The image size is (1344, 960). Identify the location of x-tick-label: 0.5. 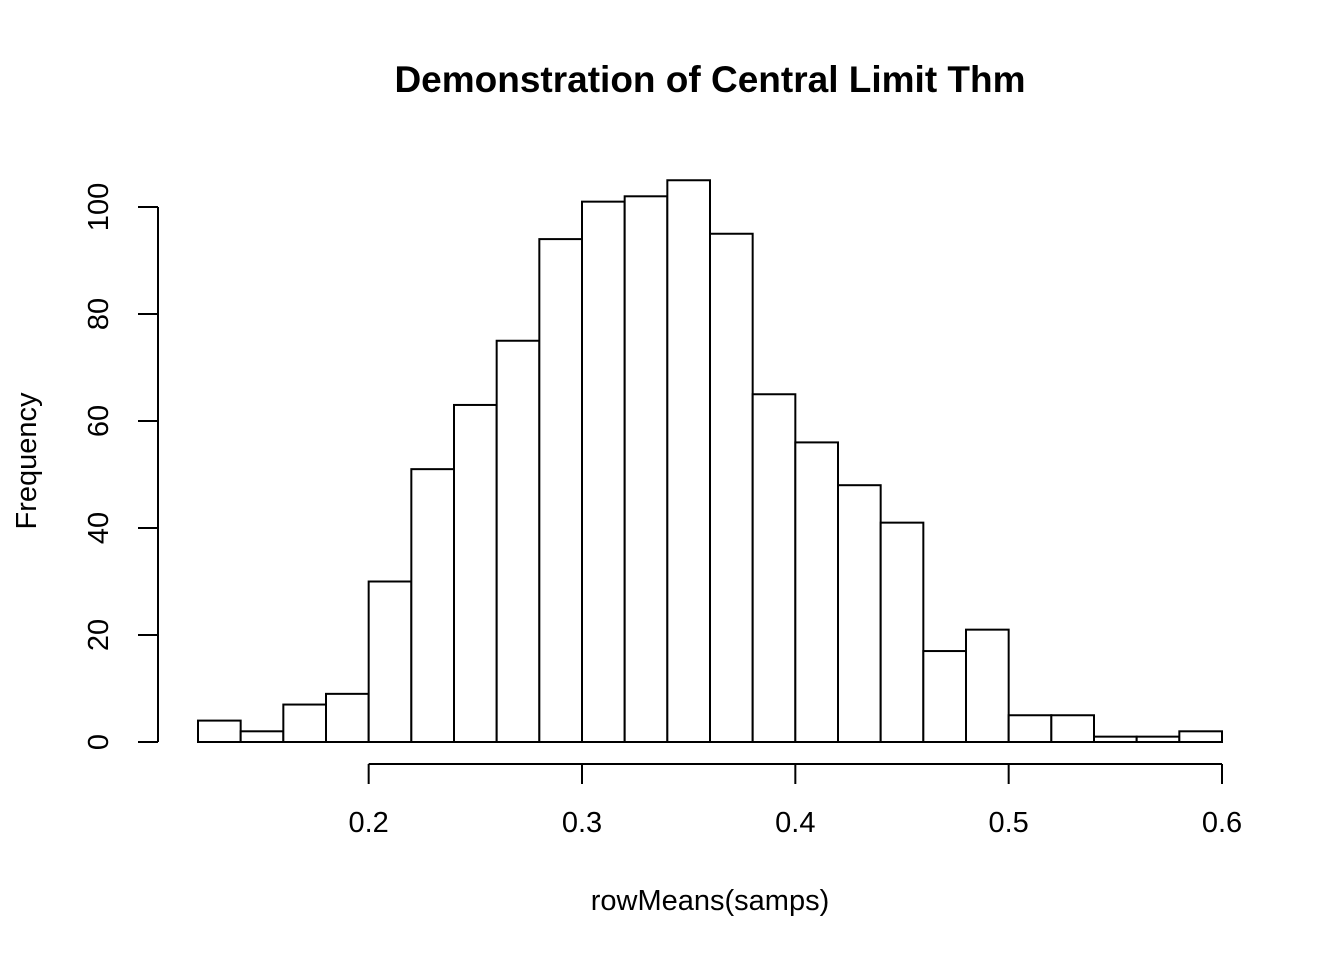
(1009, 823).